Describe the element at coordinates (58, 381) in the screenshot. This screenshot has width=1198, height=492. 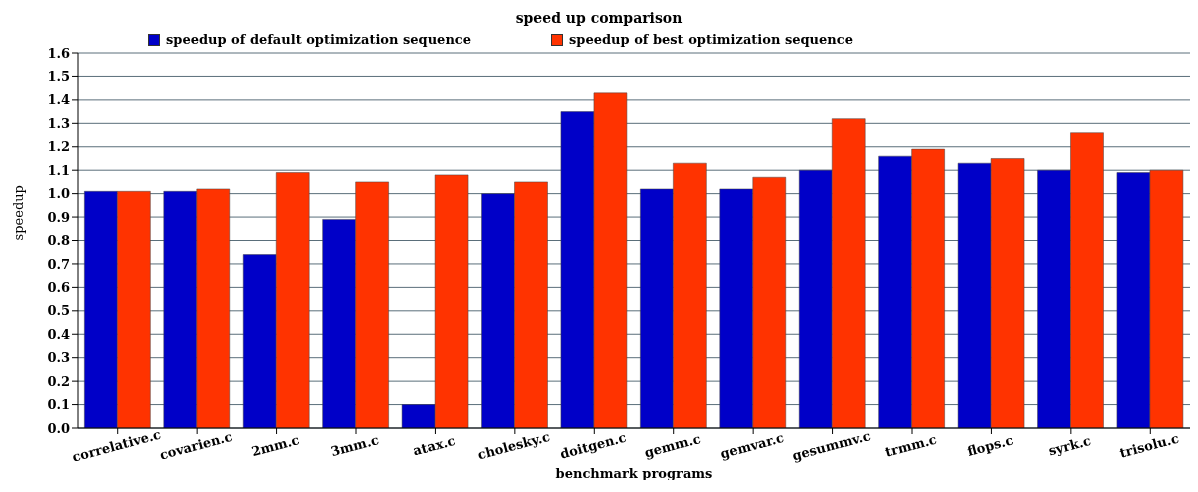
I see `y-tick-label: 0.2` at that location.